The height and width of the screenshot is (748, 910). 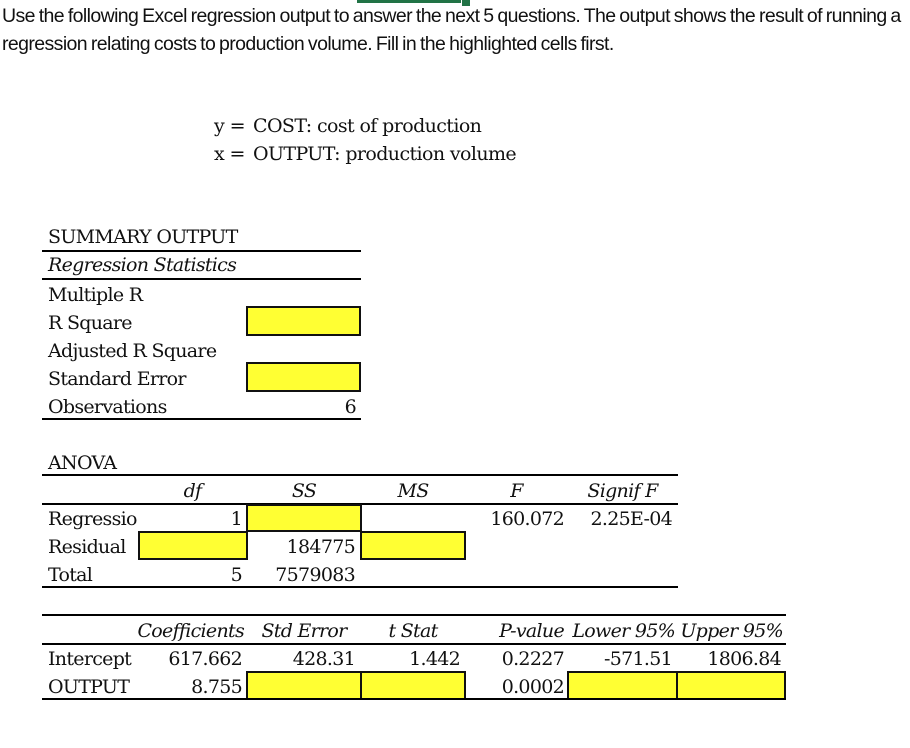 I want to click on x-definition: OUTPUT: production volume, so click(x=385, y=154).